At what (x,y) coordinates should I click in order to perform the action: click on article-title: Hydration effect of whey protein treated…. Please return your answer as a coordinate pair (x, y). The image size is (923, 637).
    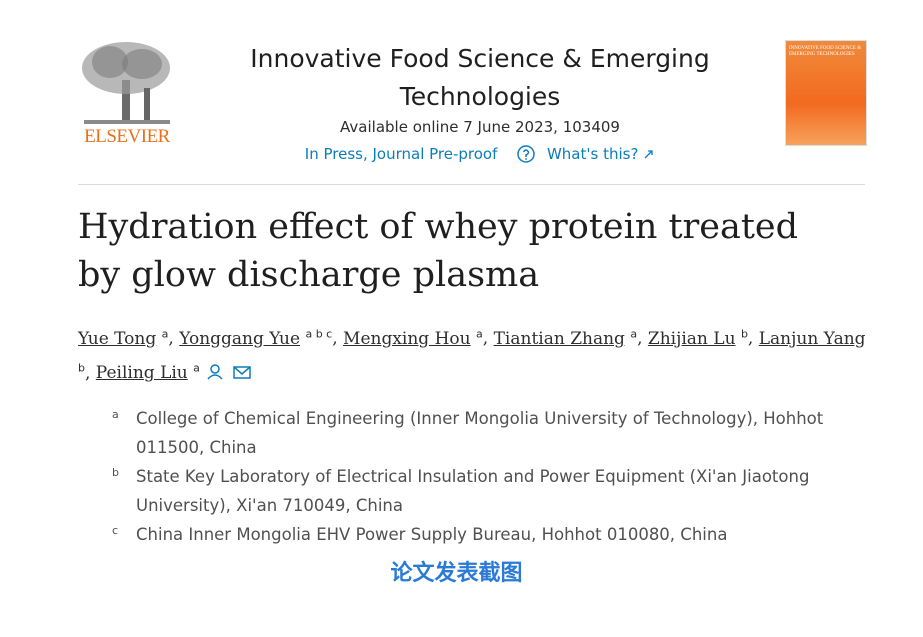
    Looking at the image, I should click on (438, 251).